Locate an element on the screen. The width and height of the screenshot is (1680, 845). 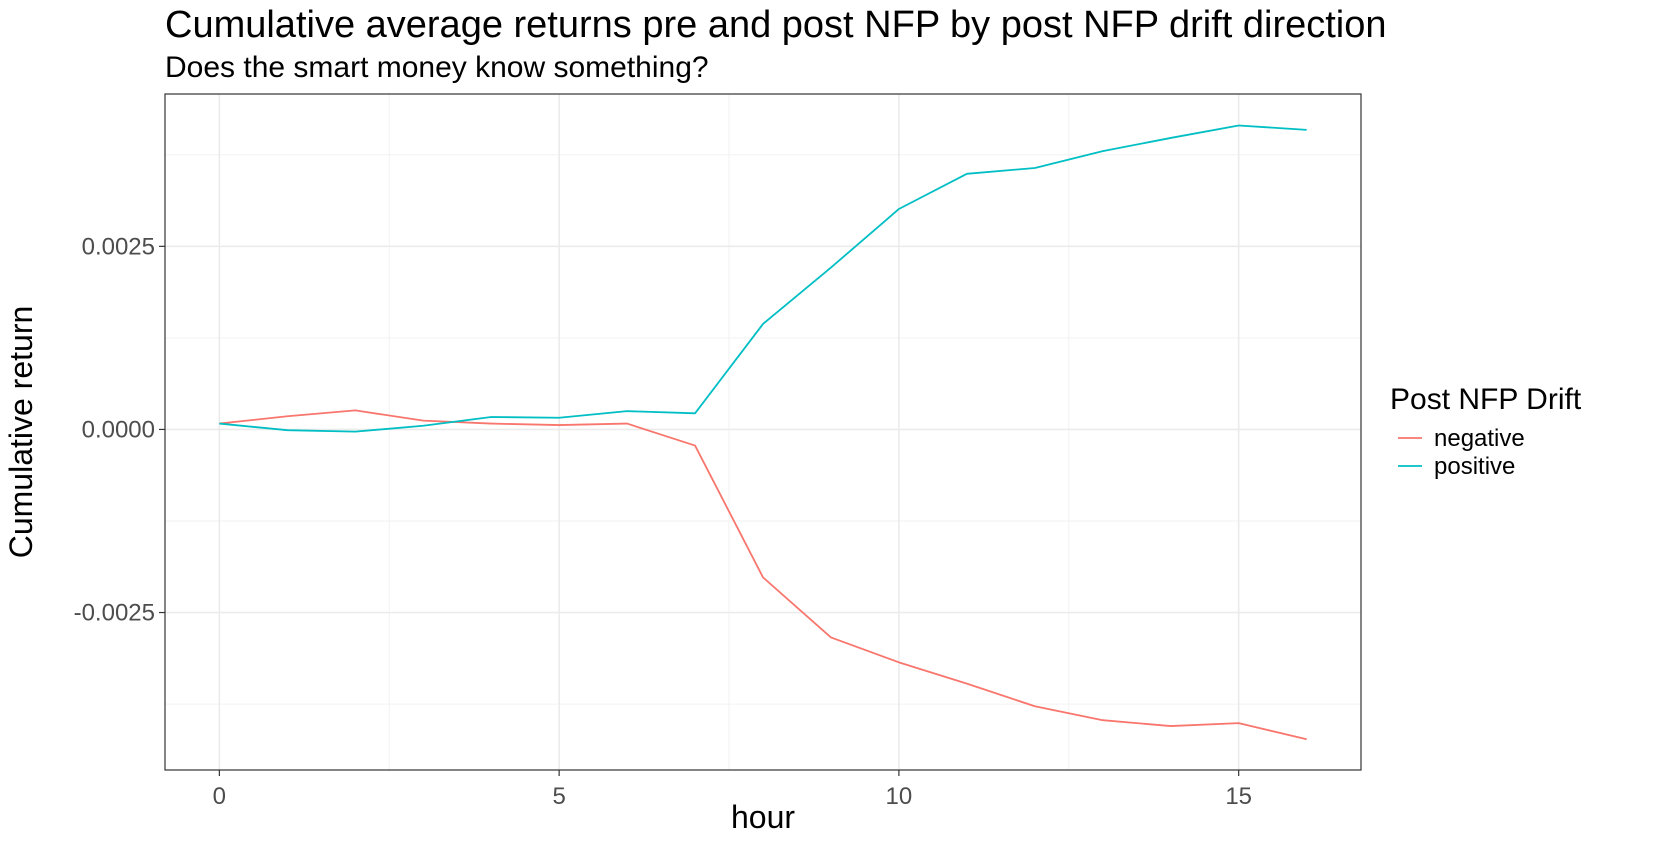
legend-title: Post NFP Drift is located at coordinates (1486, 399).